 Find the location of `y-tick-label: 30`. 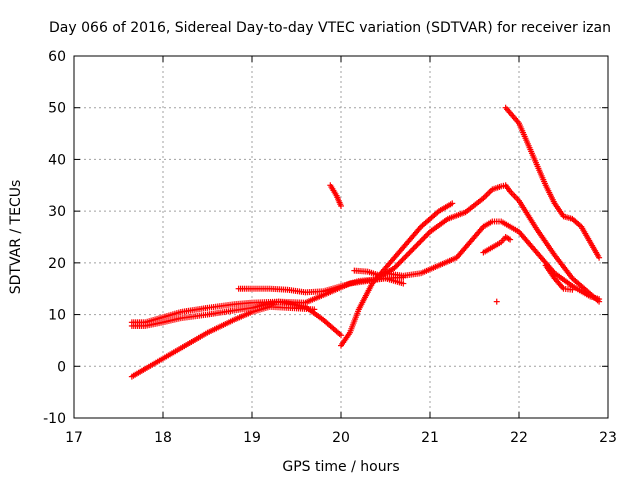

y-tick-label: 30 is located at coordinates (57, 212).